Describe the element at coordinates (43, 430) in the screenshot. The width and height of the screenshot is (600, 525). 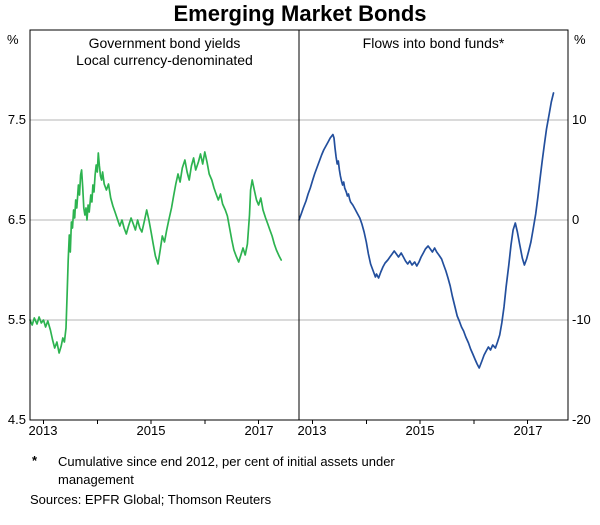
I see `left-x-tick-label-2013: 2013` at that location.